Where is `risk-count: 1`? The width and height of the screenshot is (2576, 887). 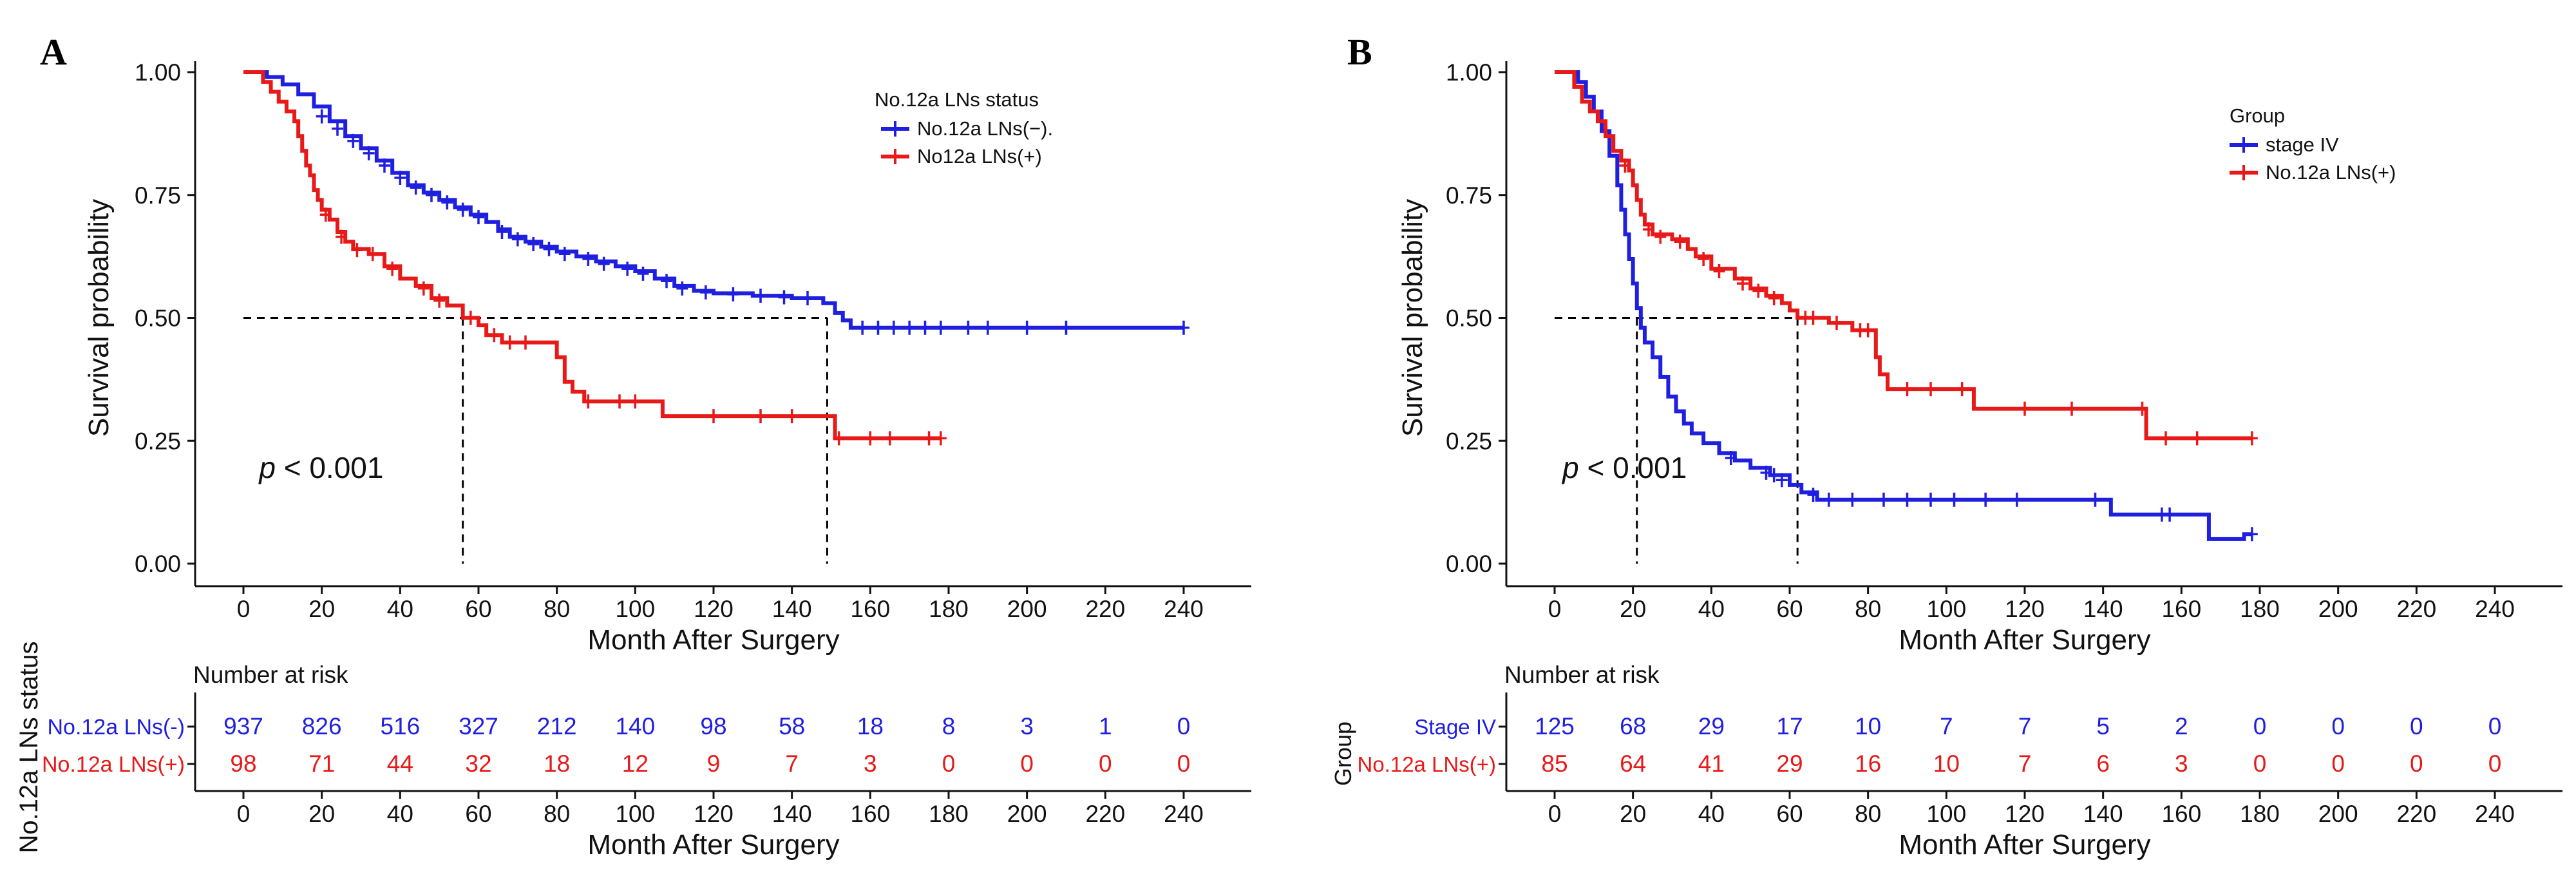
risk-count: 1 is located at coordinates (1105, 726).